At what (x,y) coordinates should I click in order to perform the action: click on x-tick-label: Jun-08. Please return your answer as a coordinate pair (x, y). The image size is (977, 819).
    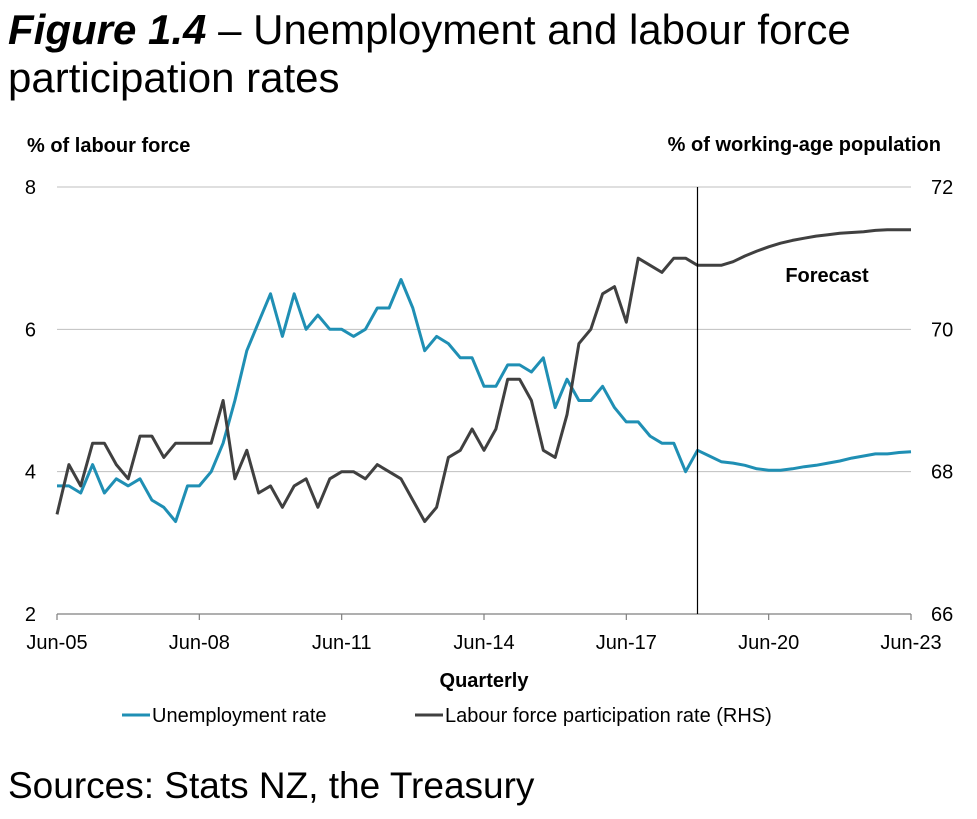
    Looking at the image, I should click on (199, 643).